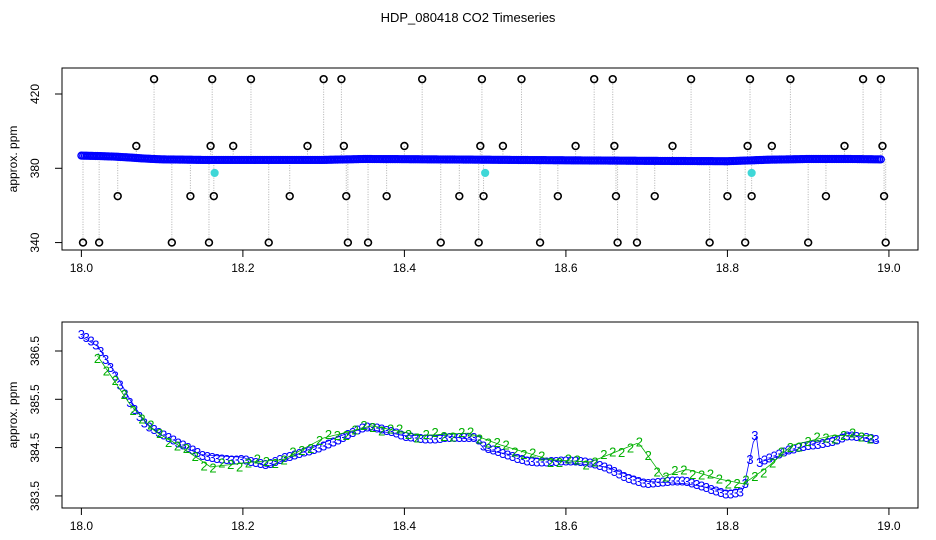 This screenshot has height=540, width=936. I want to click on y-tick-label: 384.5, so click(35, 447).